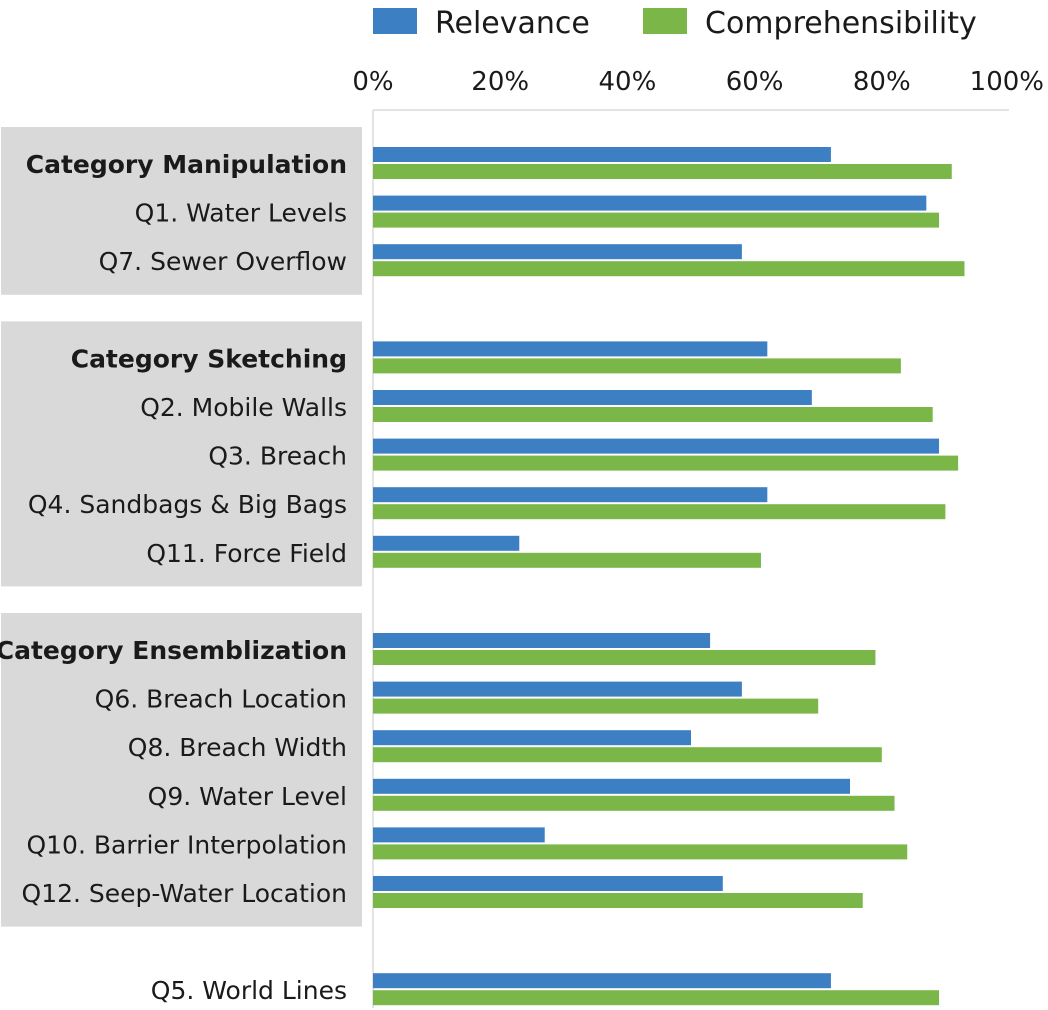 This screenshot has height=1010, width=1048. Describe the element at coordinates (186, 164) in the screenshot. I see `category-label: Category Manipulation` at that location.